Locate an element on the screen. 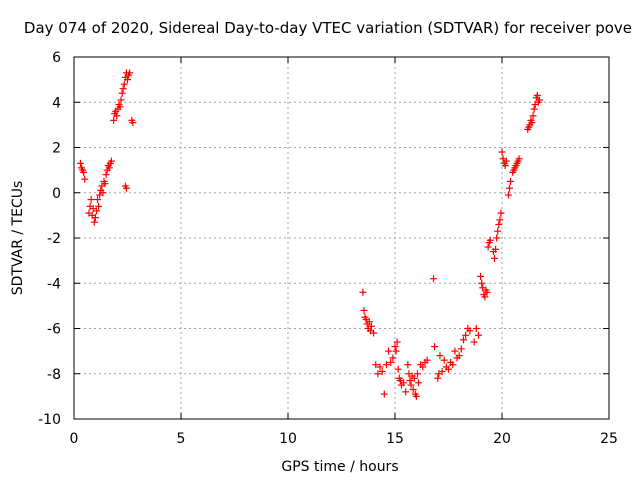  y-tick-label: 6 is located at coordinates (56, 58).